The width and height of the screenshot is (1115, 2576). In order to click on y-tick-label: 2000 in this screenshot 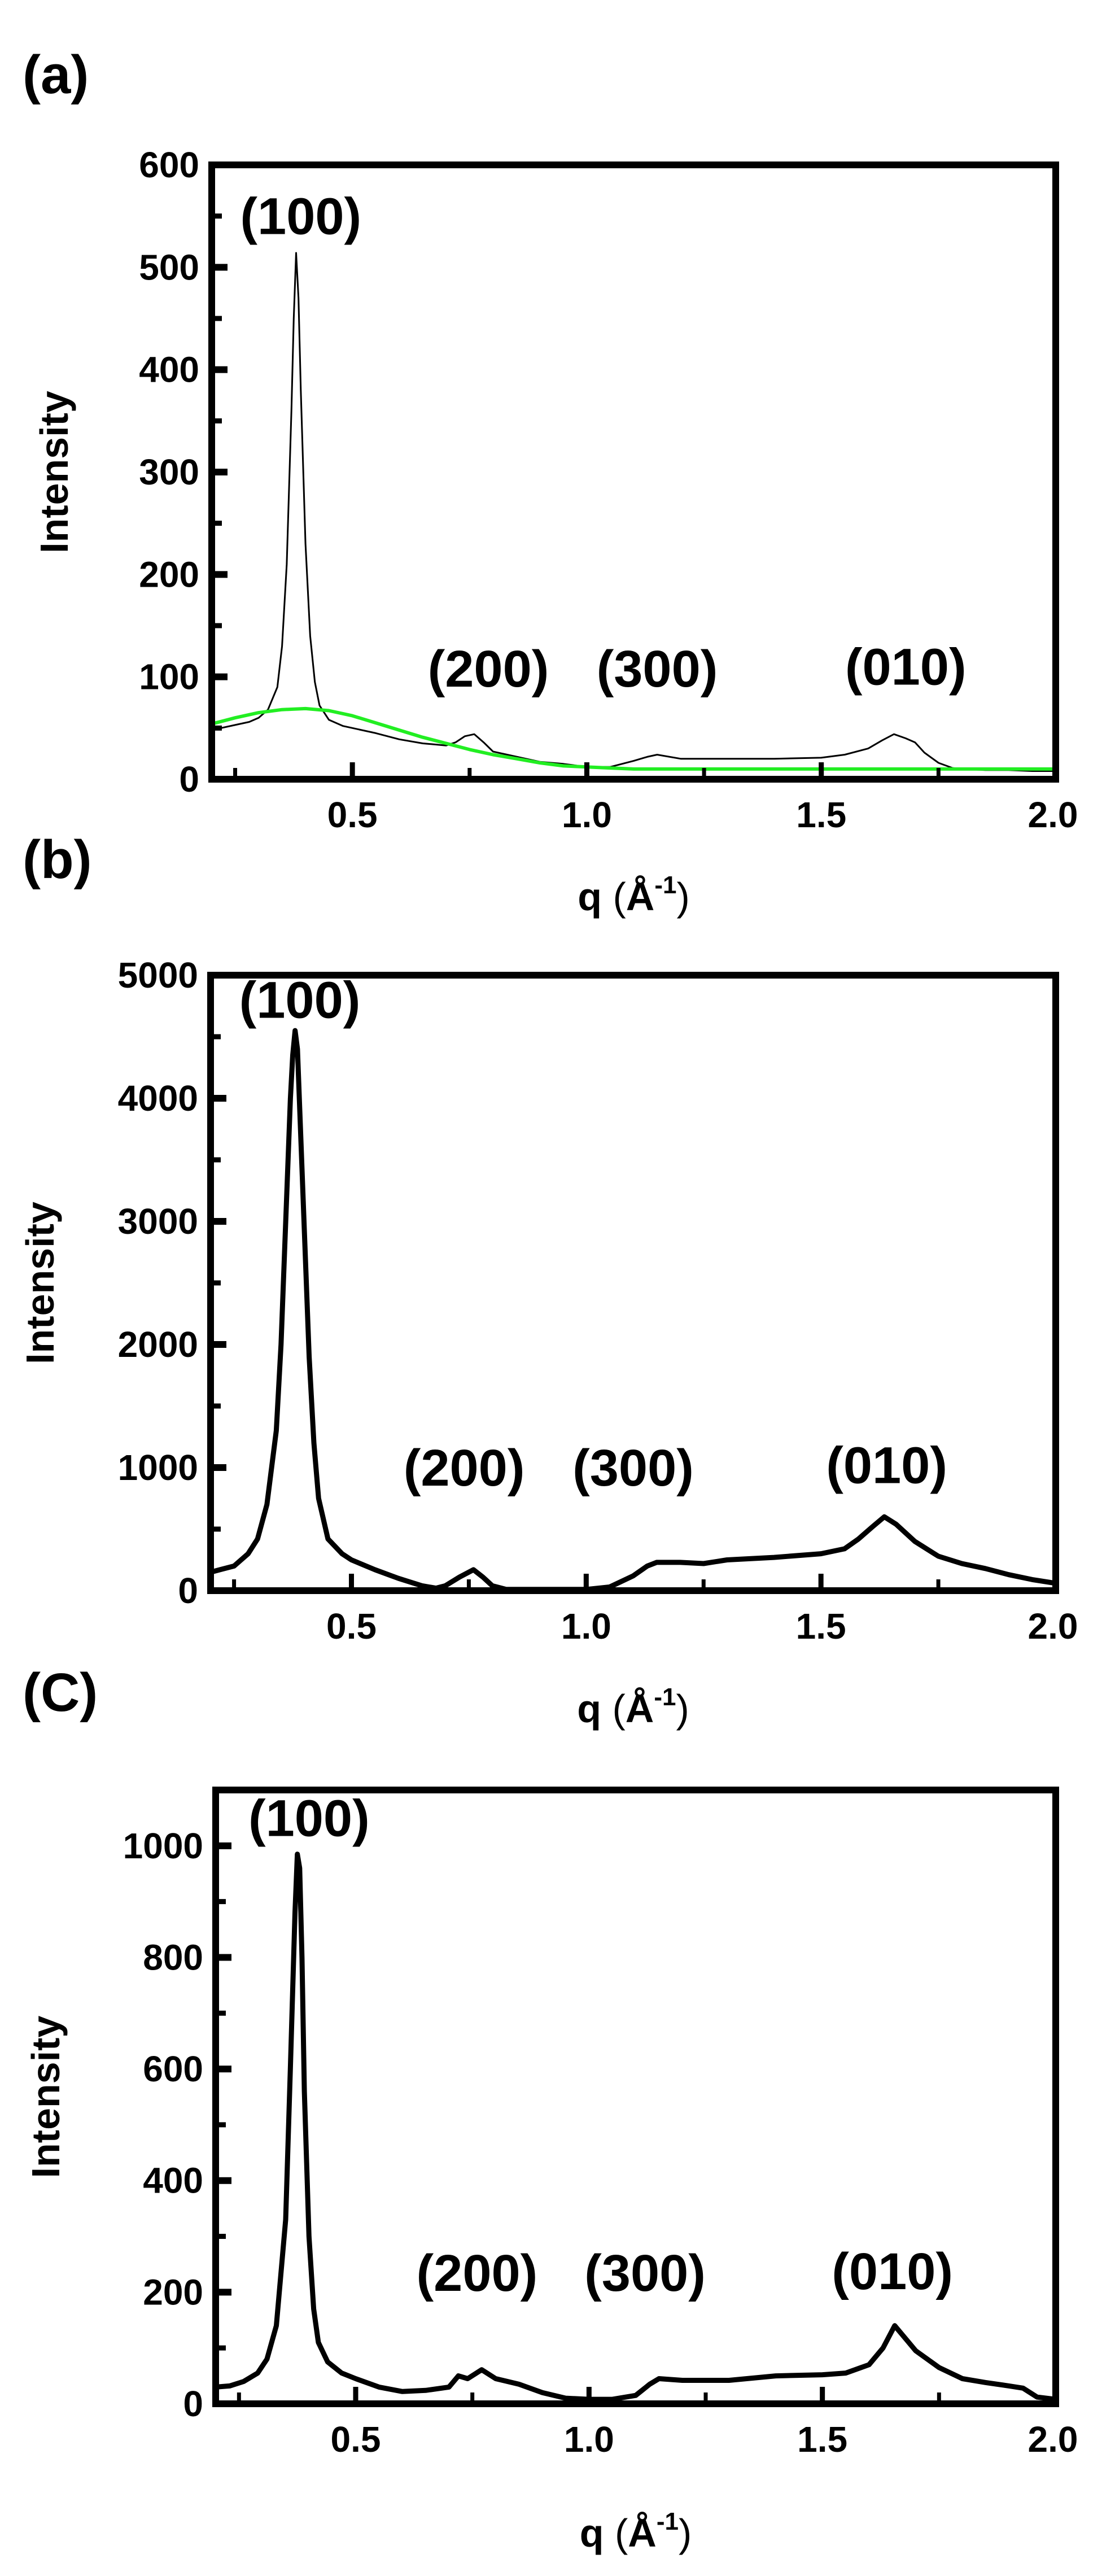, I will do `click(158, 1345)`.